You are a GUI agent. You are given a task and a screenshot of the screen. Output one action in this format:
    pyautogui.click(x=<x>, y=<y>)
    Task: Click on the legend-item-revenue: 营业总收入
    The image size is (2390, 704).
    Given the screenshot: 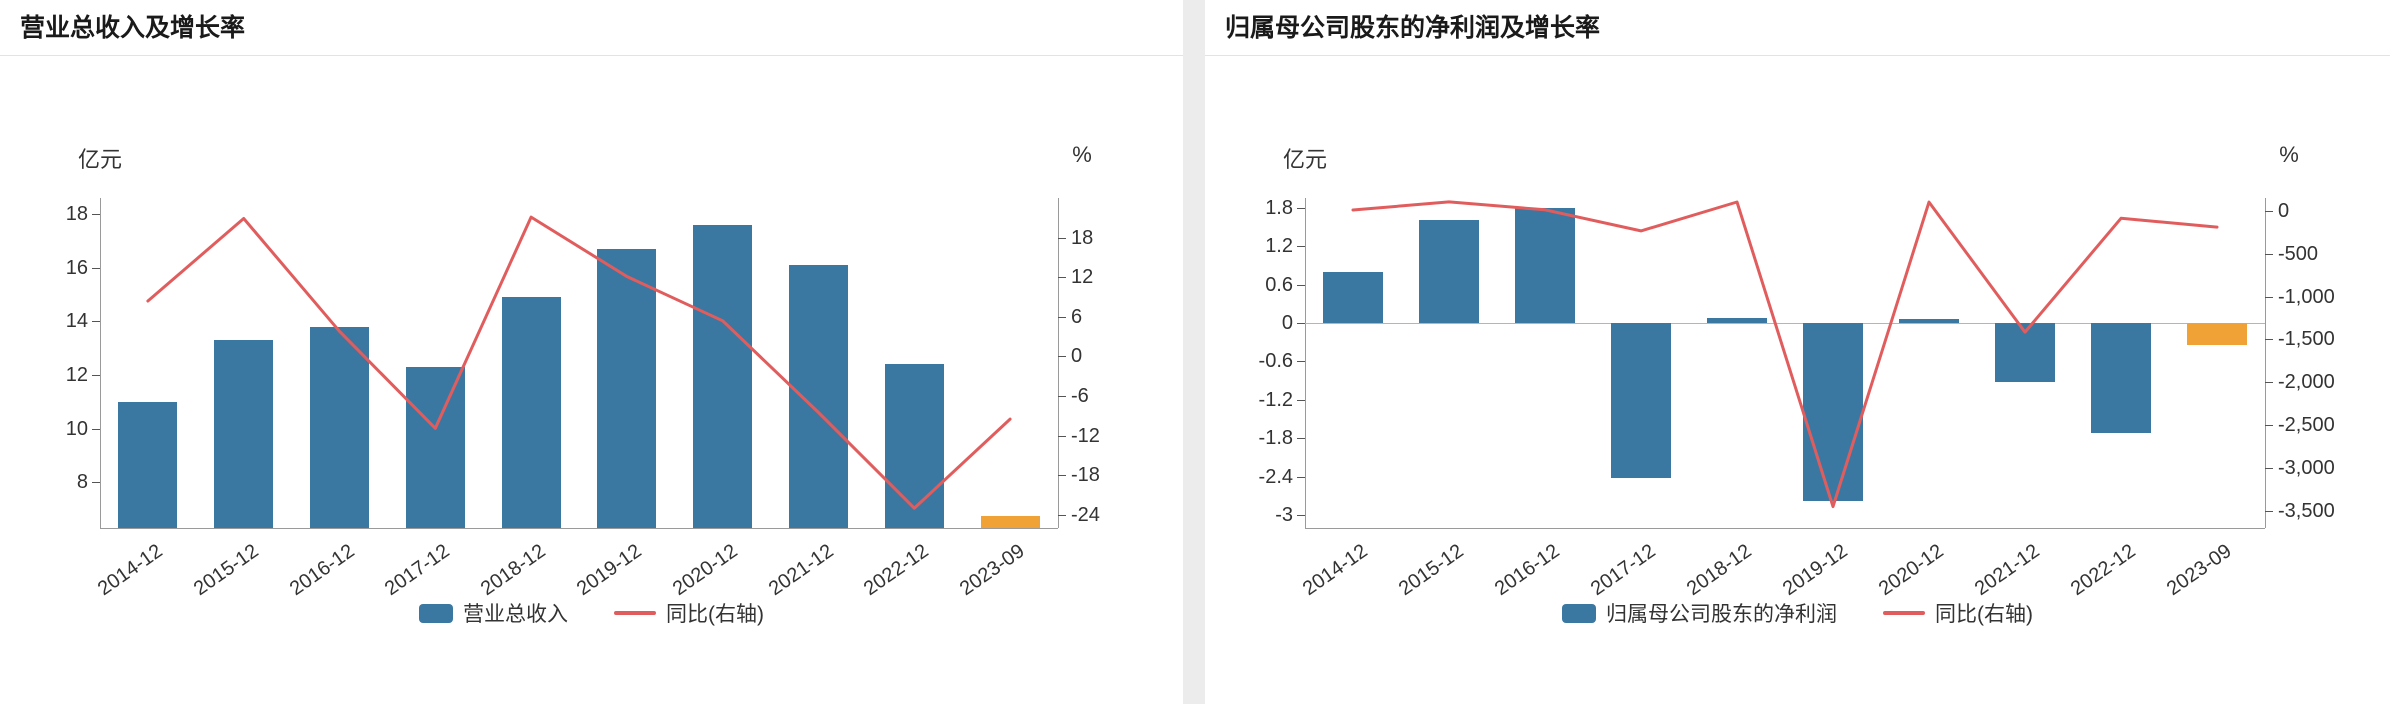 What is the action you would take?
    pyautogui.click(x=493, y=613)
    